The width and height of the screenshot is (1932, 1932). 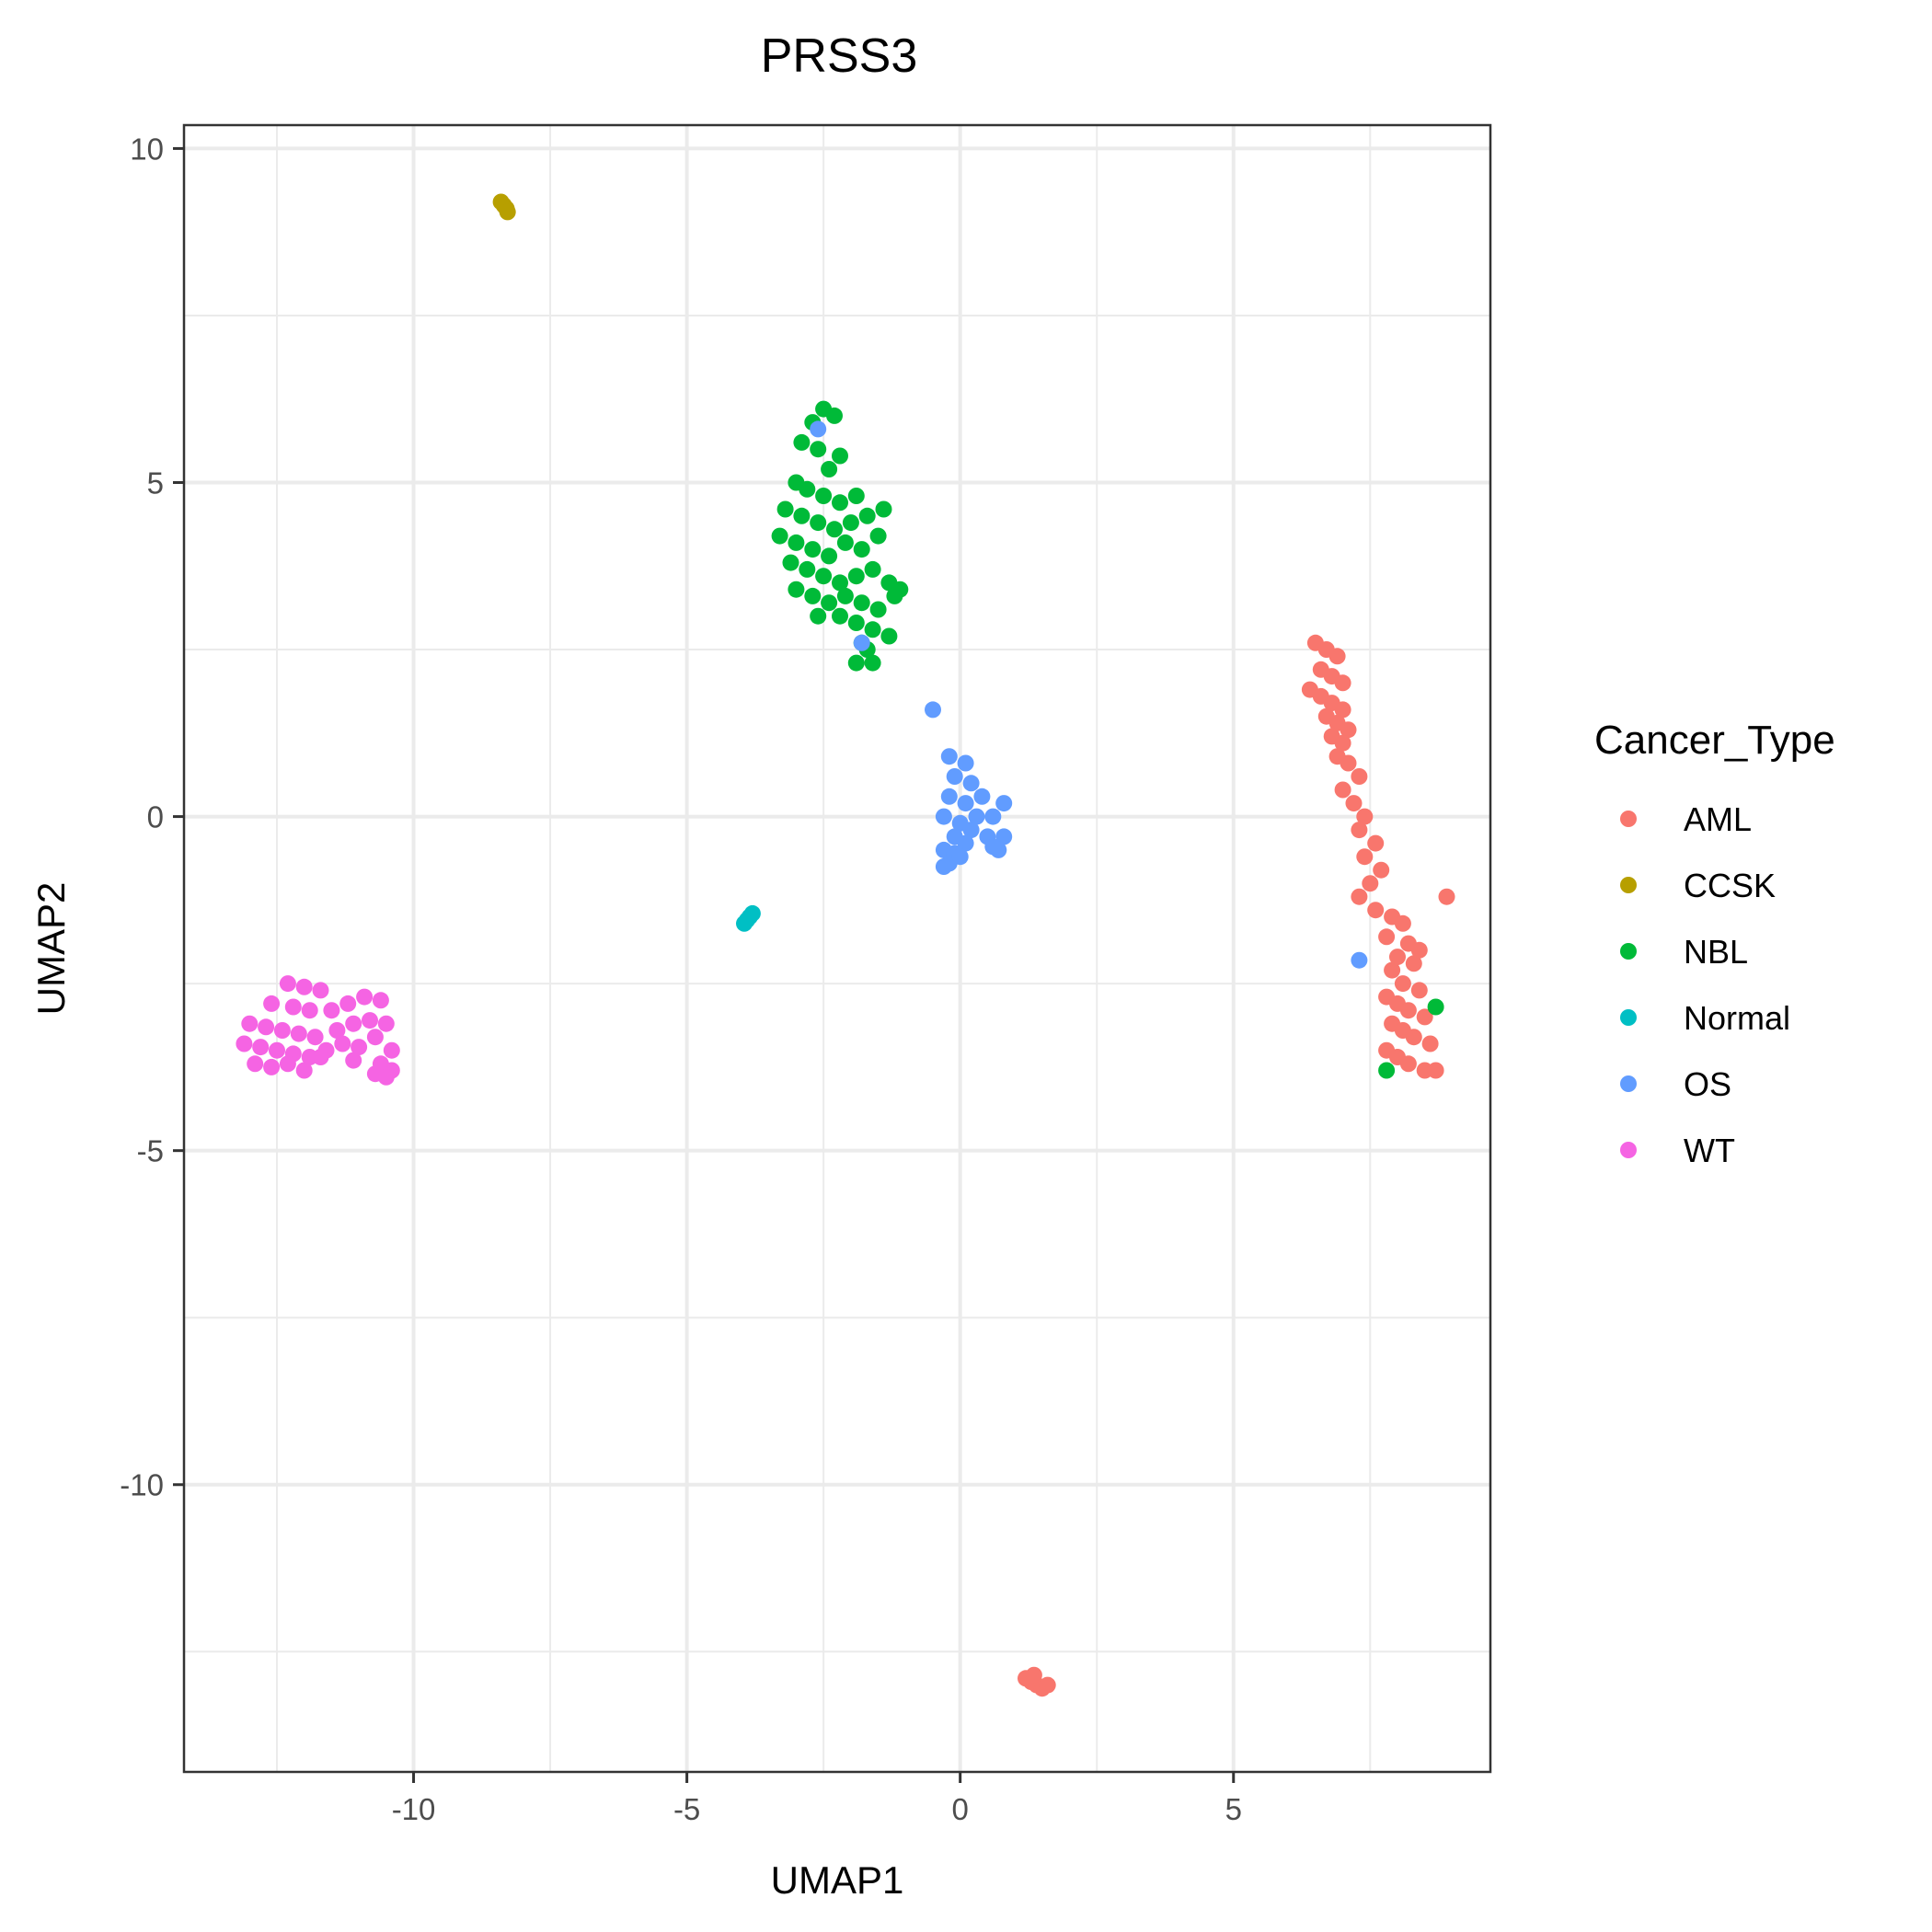 What do you see at coordinates (1628, 819) in the screenshot?
I see `legend-key-aml` at bounding box center [1628, 819].